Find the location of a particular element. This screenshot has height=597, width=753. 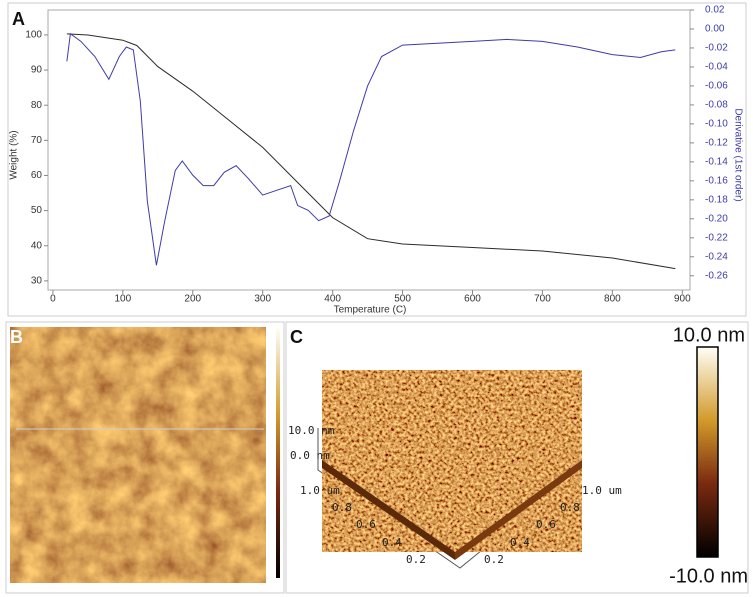

y-tick-label: 70 is located at coordinates (37, 140).